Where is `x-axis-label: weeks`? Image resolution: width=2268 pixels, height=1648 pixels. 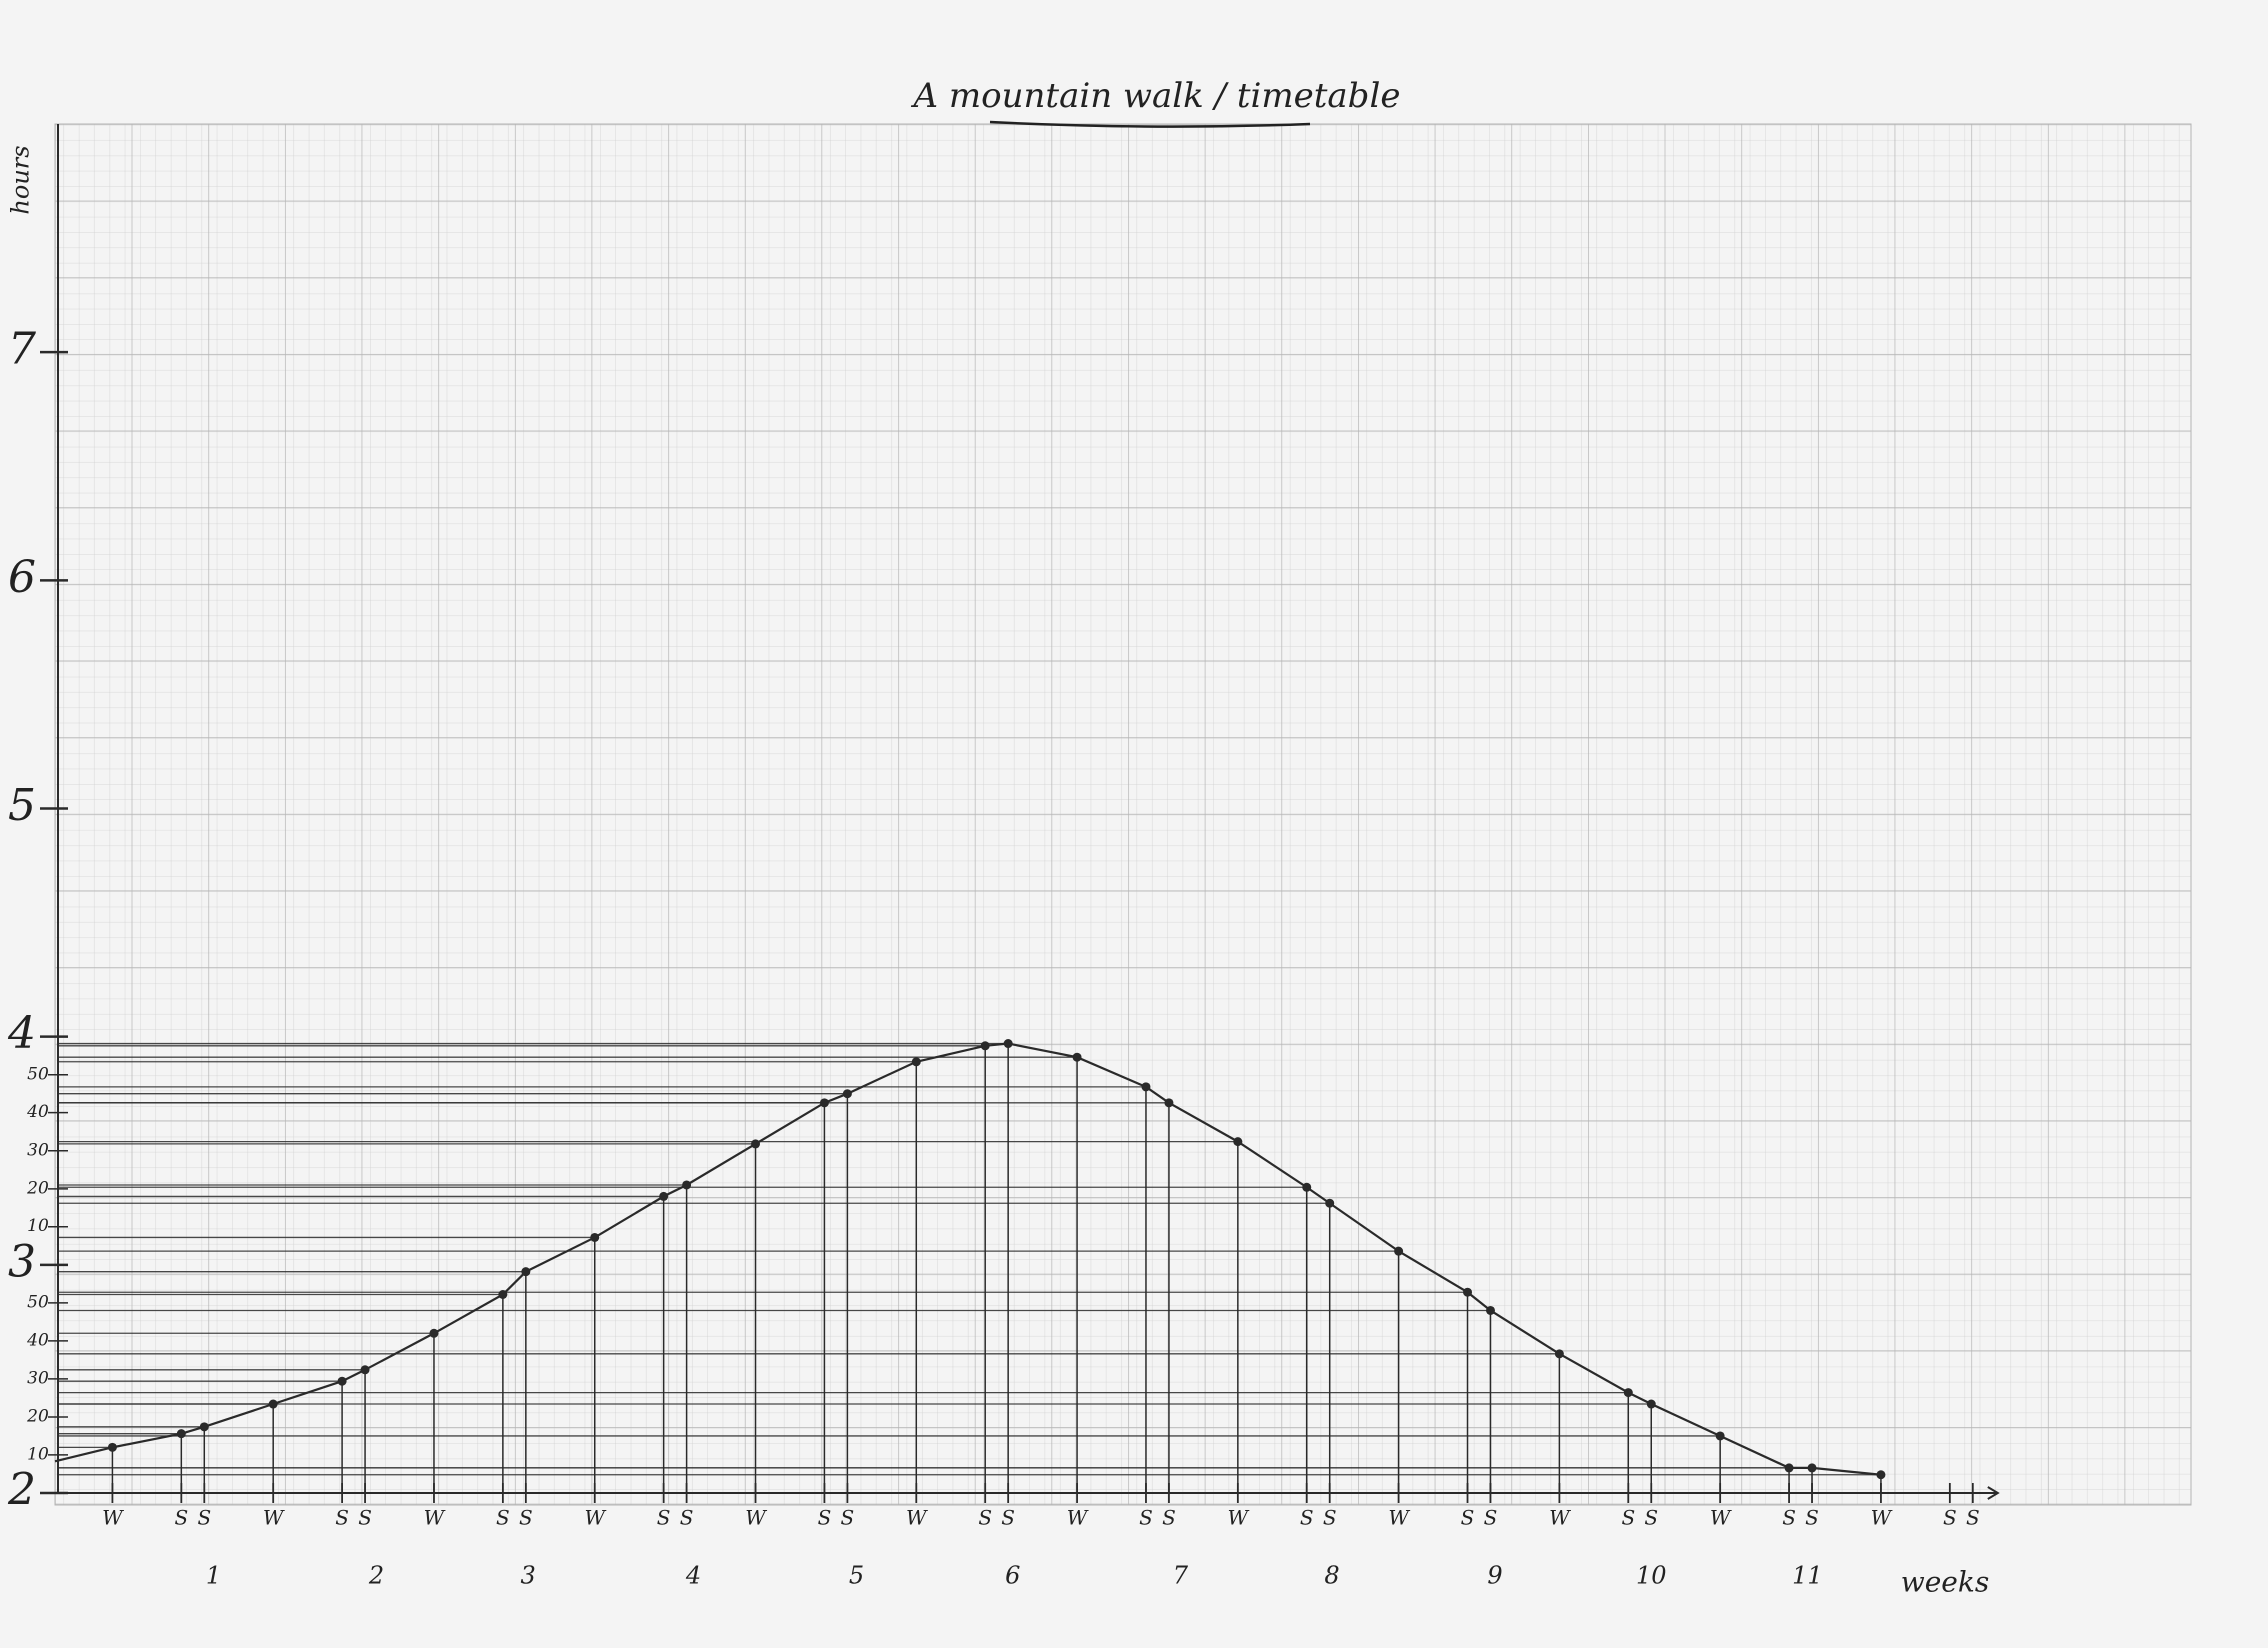
x-axis-label: weeks is located at coordinates (1945, 1582).